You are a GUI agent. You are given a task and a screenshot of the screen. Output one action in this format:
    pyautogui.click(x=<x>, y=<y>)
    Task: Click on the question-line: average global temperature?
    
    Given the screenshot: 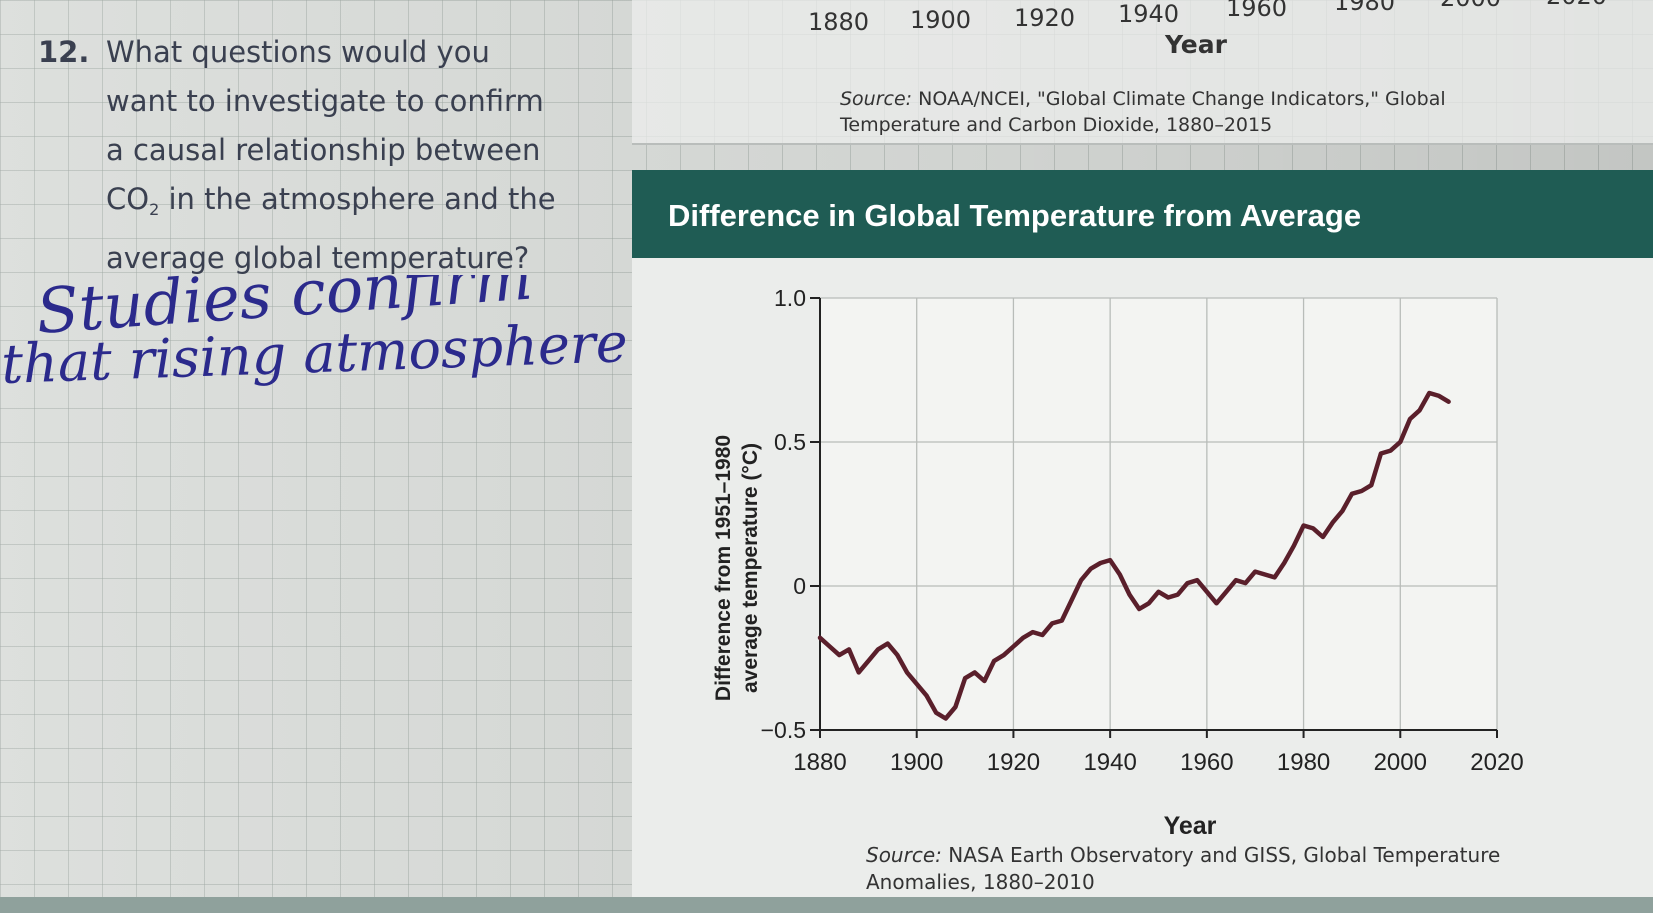 What is the action you would take?
    pyautogui.click(x=318, y=258)
    